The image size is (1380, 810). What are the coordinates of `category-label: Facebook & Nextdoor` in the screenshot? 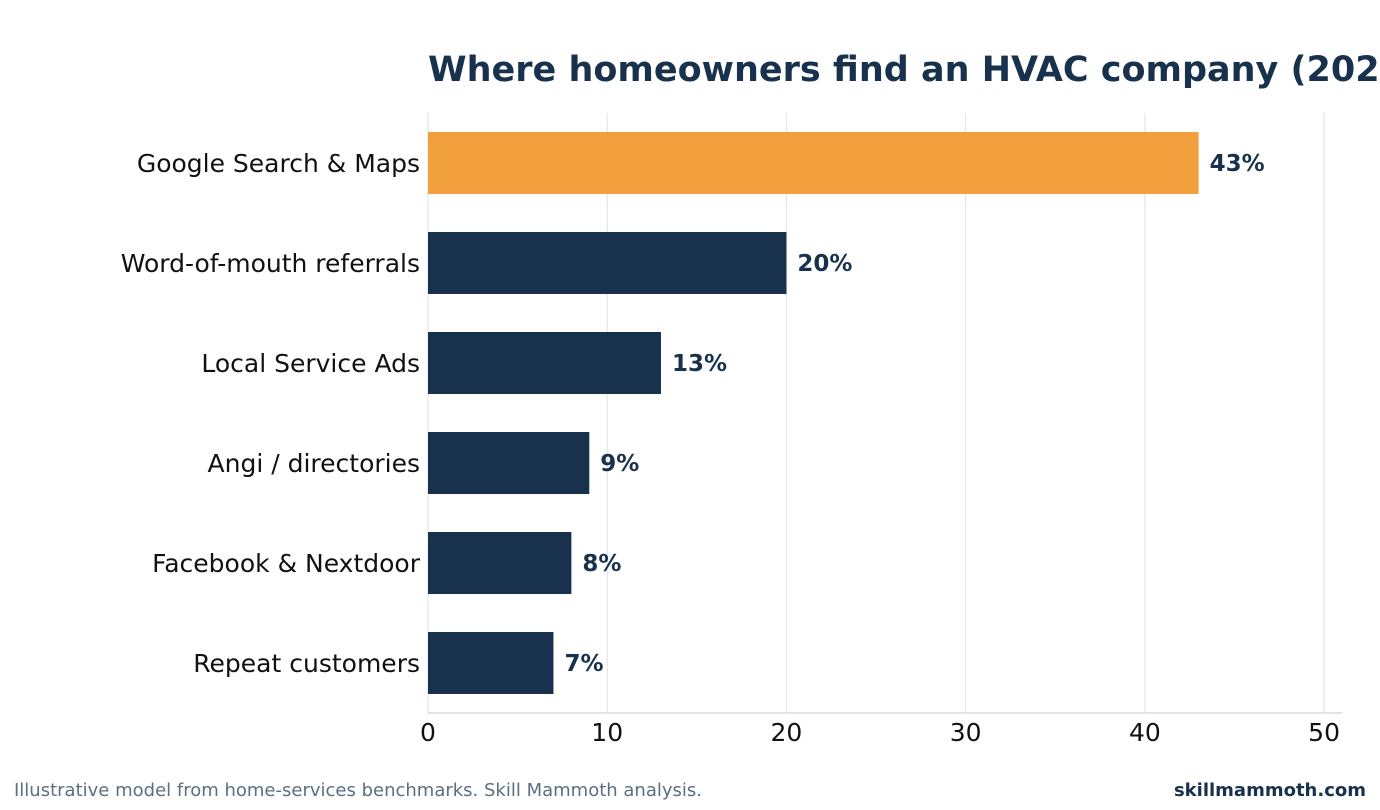 It's located at (286, 563).